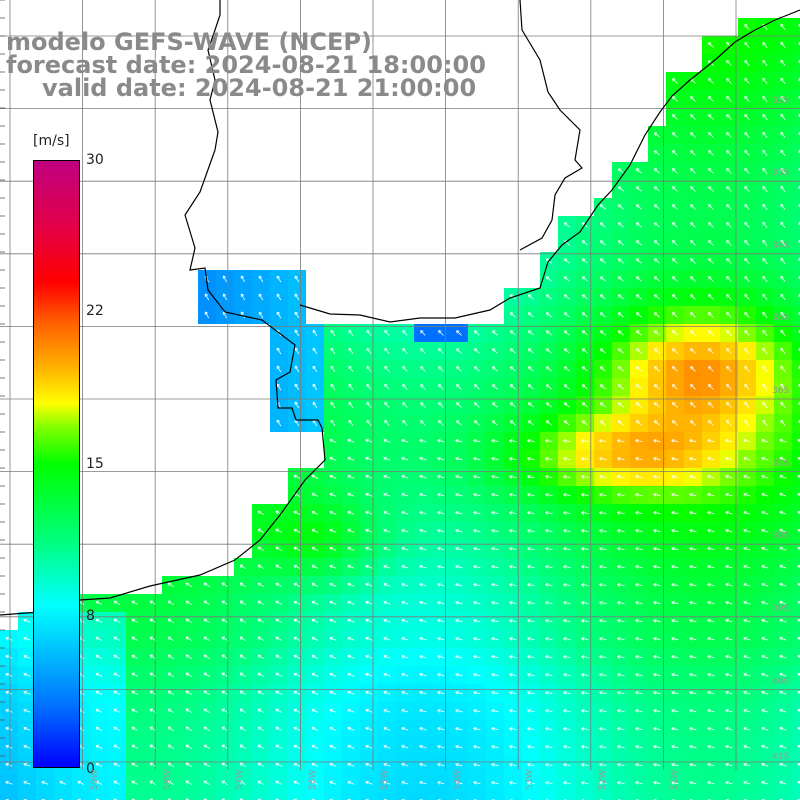 This screenshot has height=800, width=800. I want to click on lon-label-53w: 53W, so click(530, 779).